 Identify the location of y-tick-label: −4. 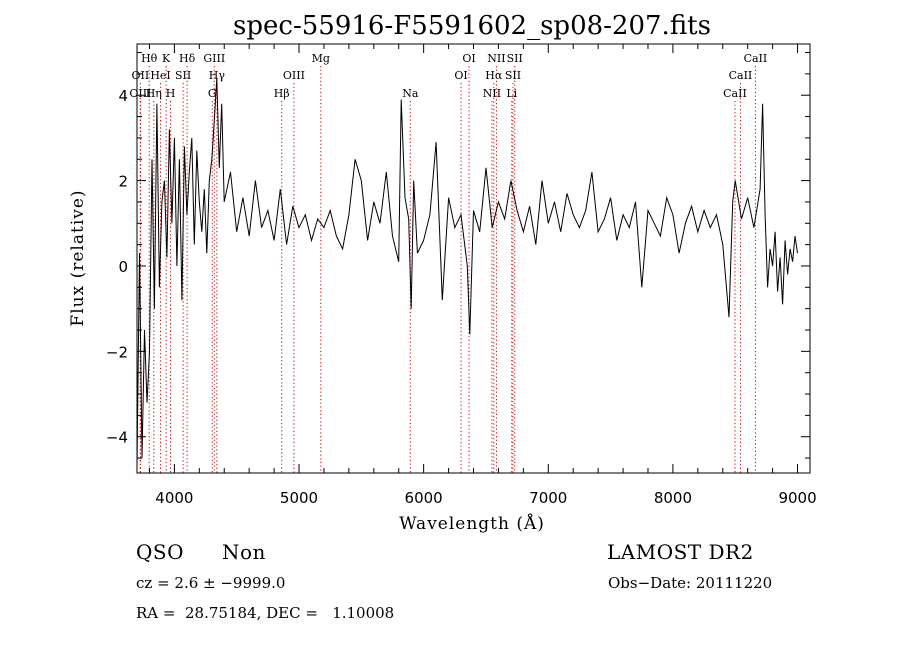
(117, 438).